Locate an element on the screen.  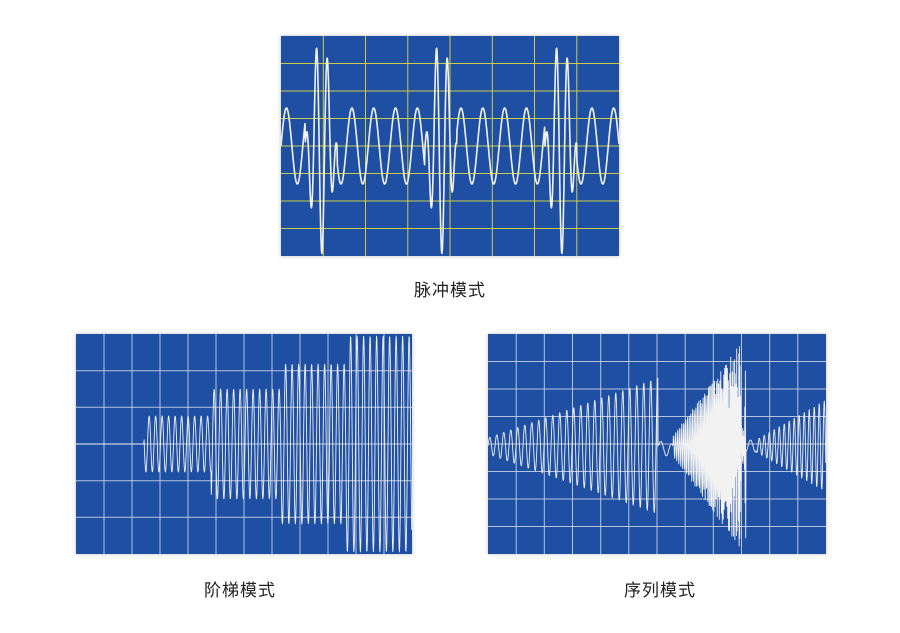
pulse-mode-waveform-panel is located at coordinates (450, 146).